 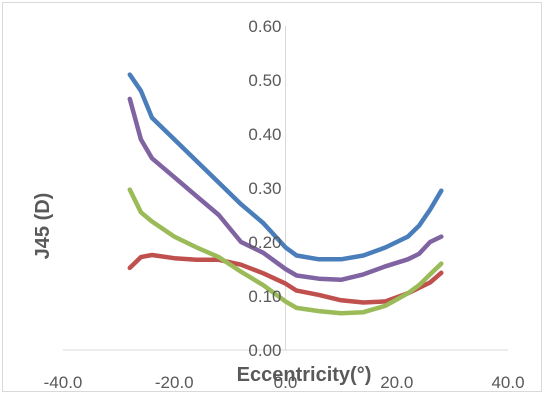 What do you see at coordinates (174, 382) in the screenshot?
I see `x-tick-label: -20.0` at bounding box center [174, 382].